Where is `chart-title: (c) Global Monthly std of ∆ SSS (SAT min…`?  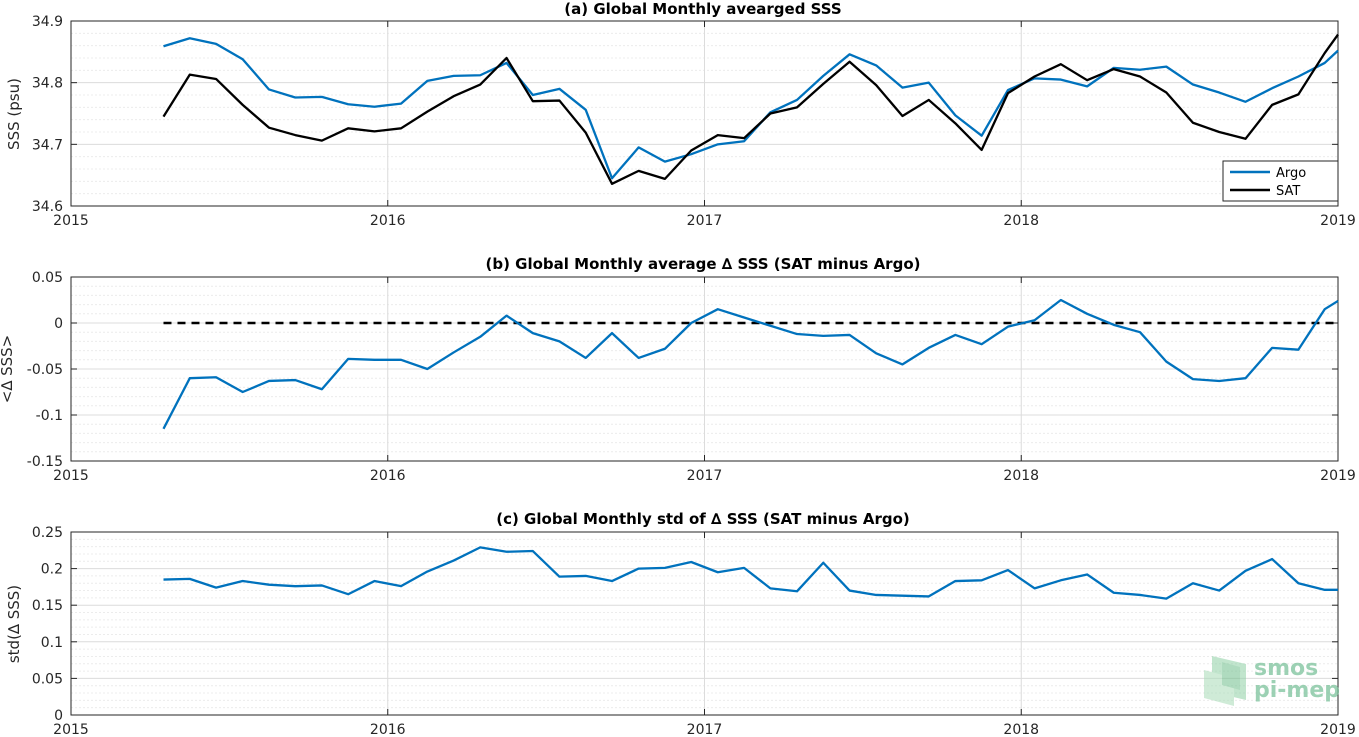
chart-title: (c) Global Monthly std of ∆ SSS (SAT min… is located at coordinates (703, 519).